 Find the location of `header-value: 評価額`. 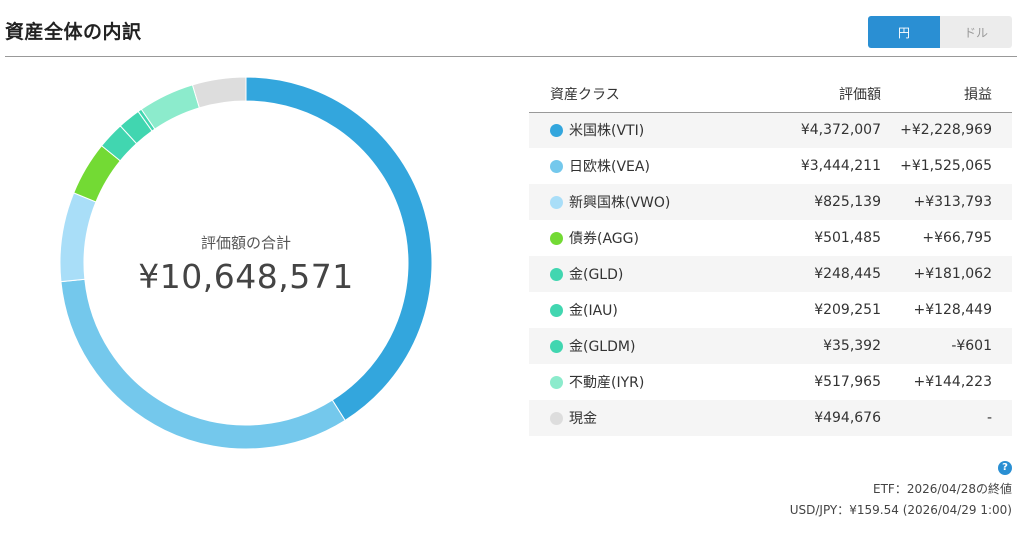

header-value: 評価額 is located at coordinates (816, 94).